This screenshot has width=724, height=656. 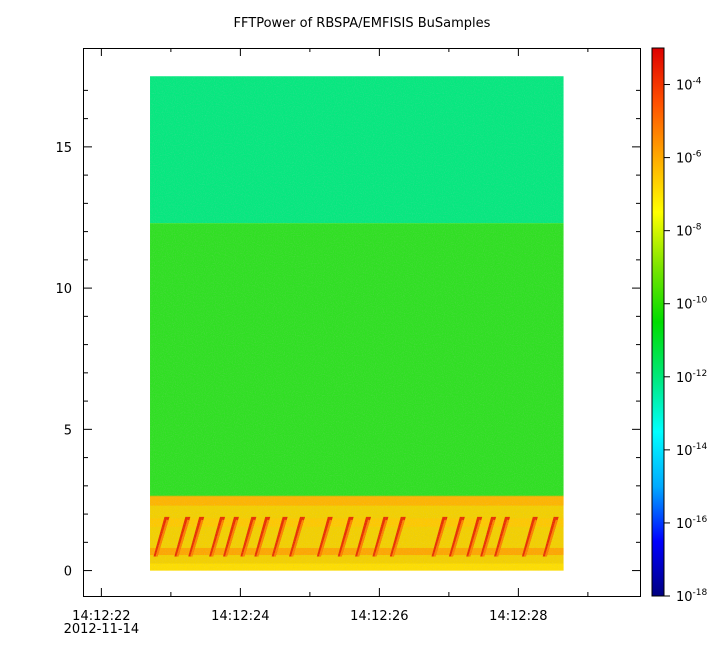 I want to click on x-tick-date-label: 2012-11-14, so click(x=102, y=629).